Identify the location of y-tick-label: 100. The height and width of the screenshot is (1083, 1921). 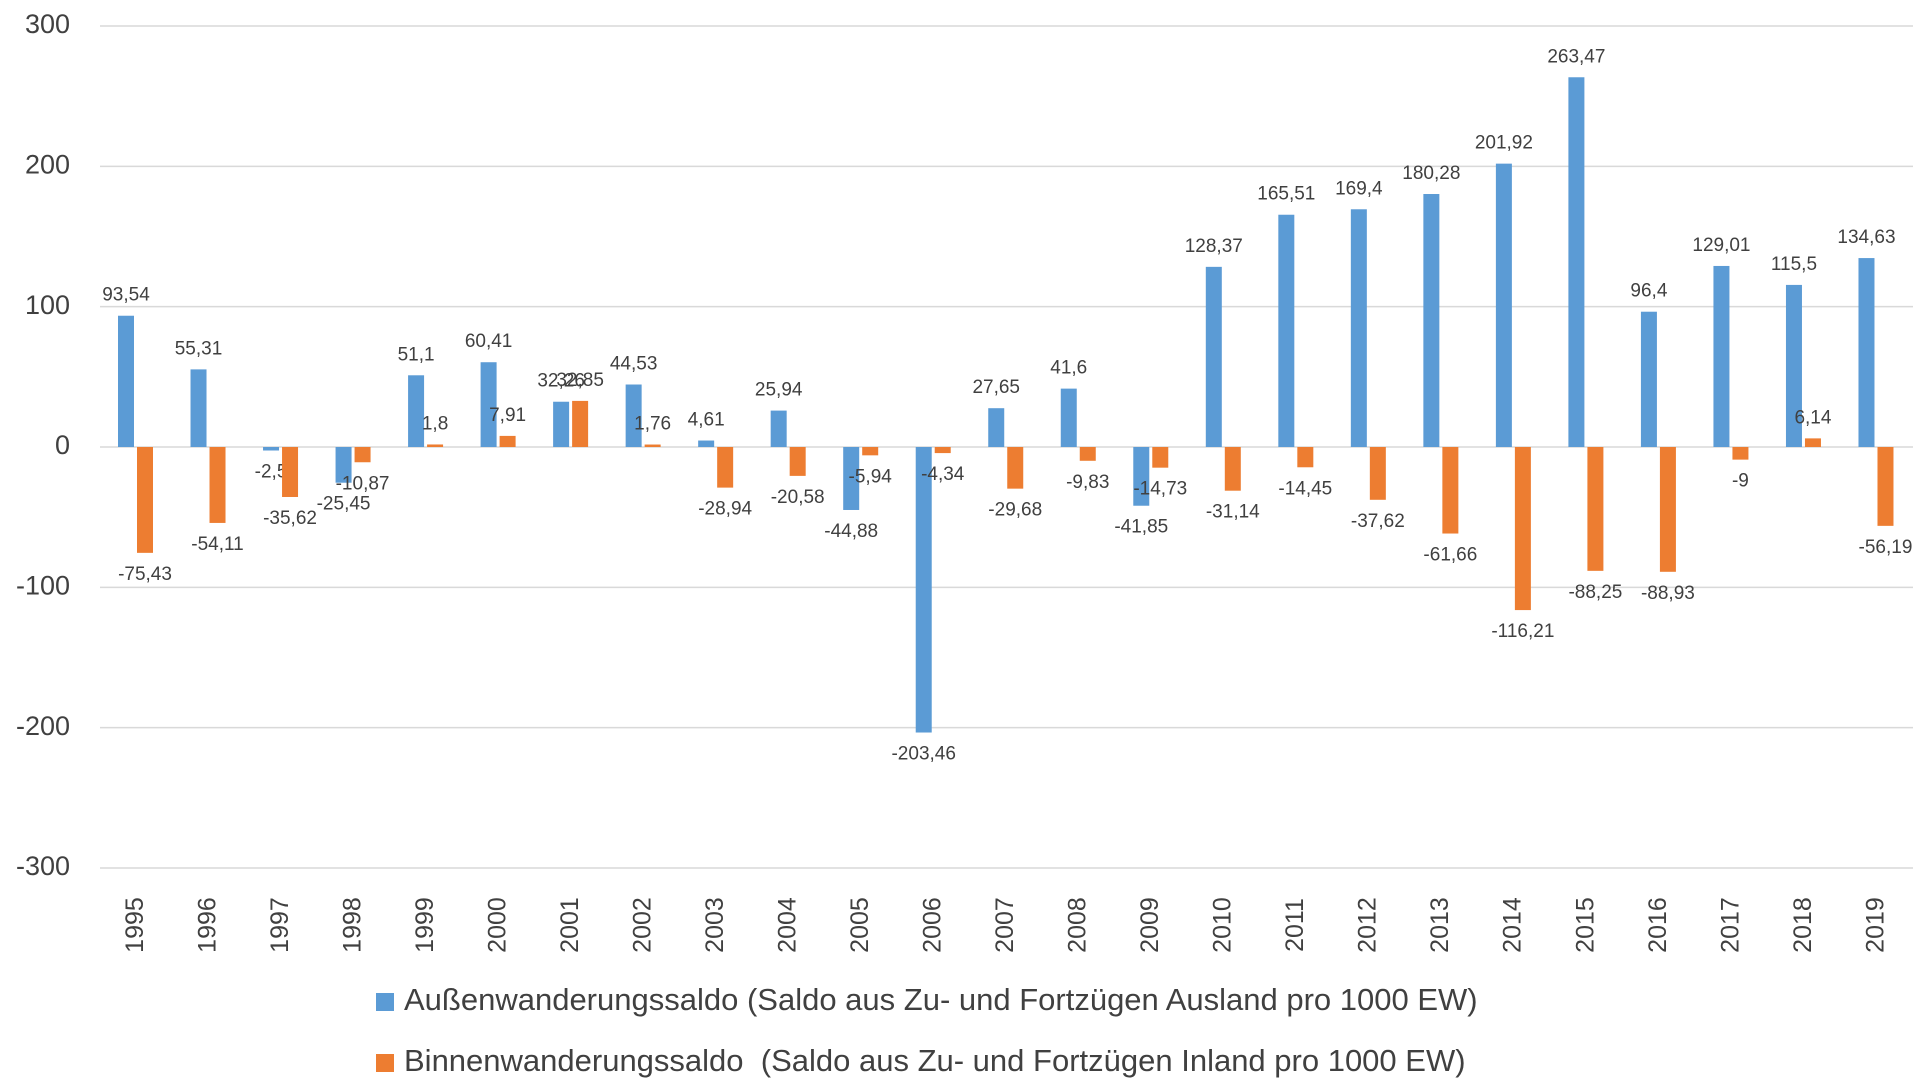
(47, 305).